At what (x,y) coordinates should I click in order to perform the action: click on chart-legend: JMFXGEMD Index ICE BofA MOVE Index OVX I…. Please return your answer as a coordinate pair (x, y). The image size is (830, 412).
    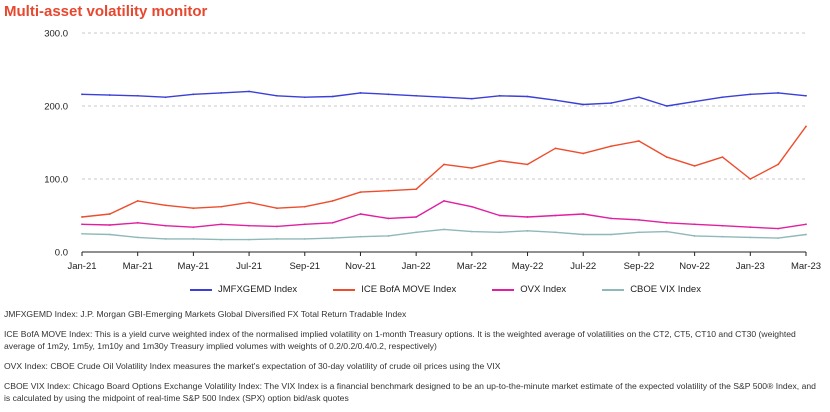
    Looking at the image, I should click on (445, 289).